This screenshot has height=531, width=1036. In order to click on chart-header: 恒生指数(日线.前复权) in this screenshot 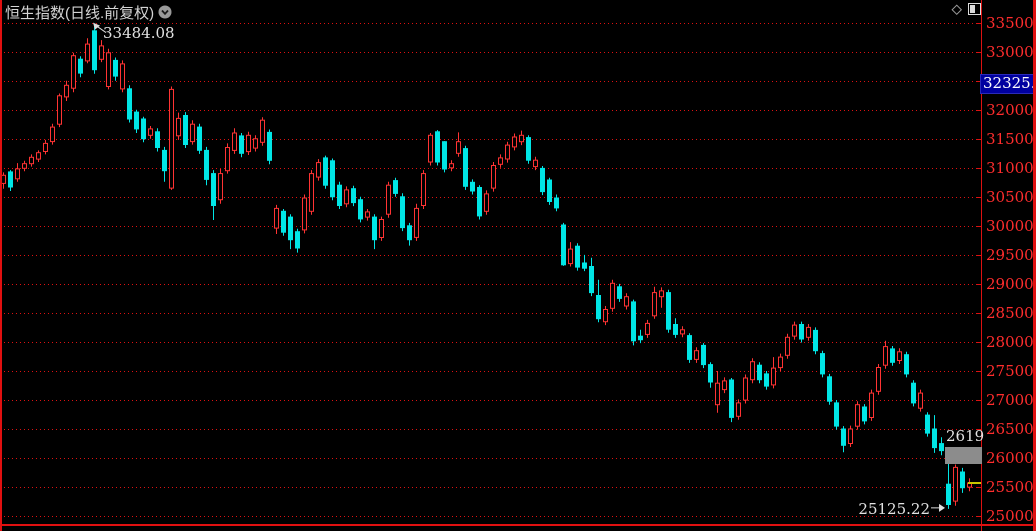, I will do `click(88, 12)`.